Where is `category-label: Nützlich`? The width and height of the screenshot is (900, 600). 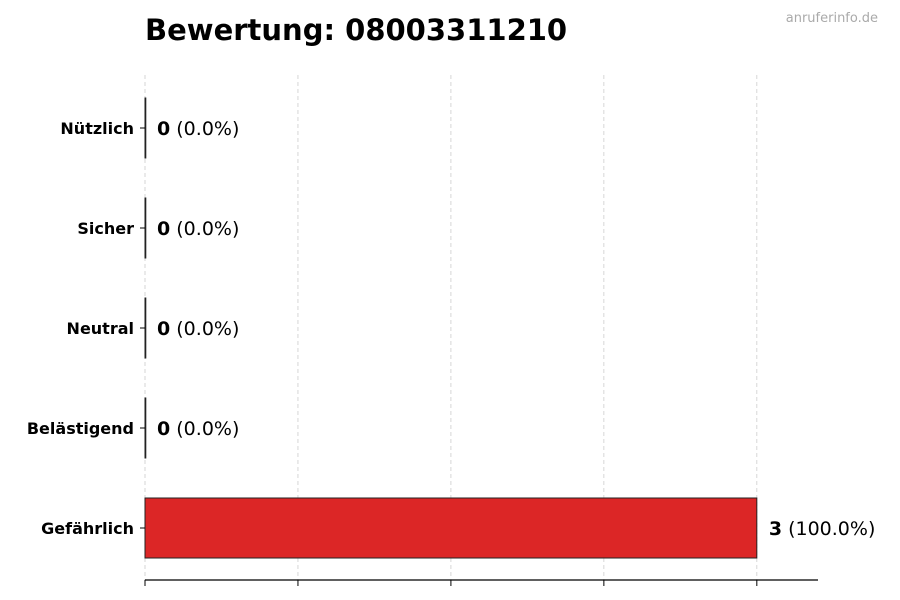 category-label: Nützlich is located at coordinates (97, 128).